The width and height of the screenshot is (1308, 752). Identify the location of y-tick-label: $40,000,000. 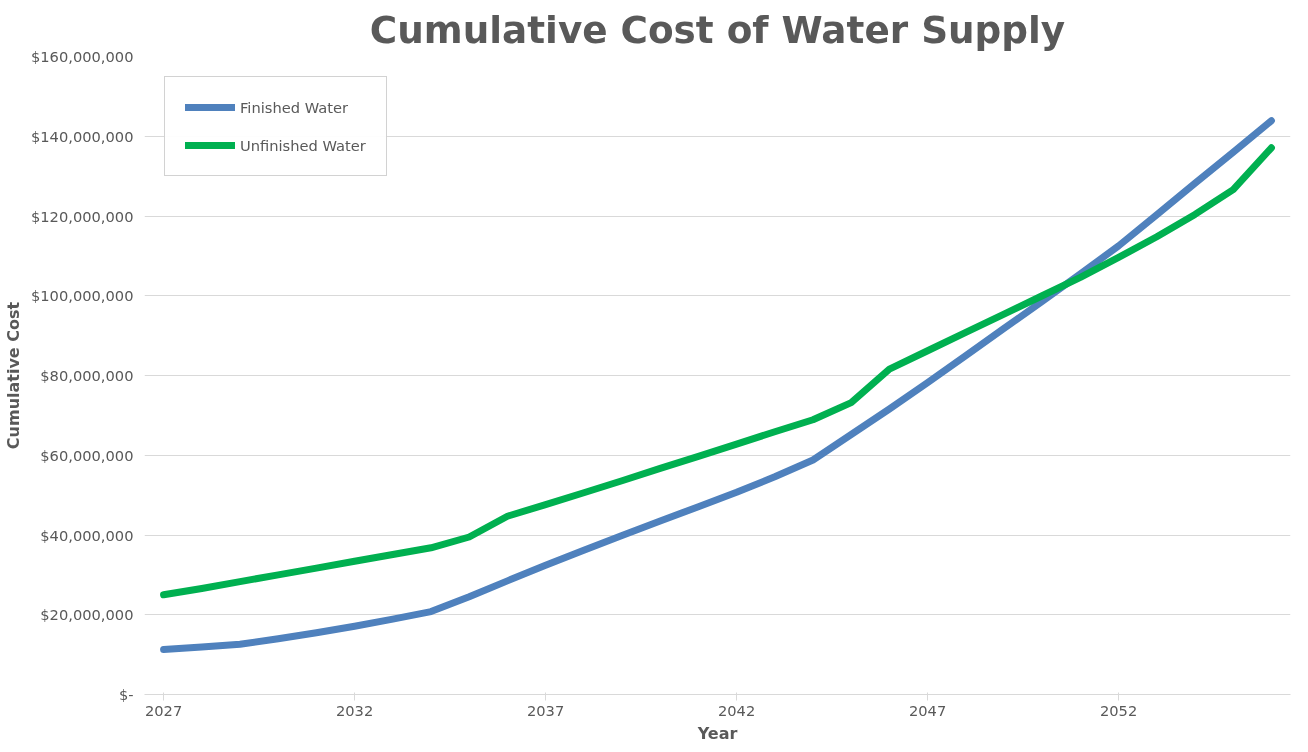
(87, 535).